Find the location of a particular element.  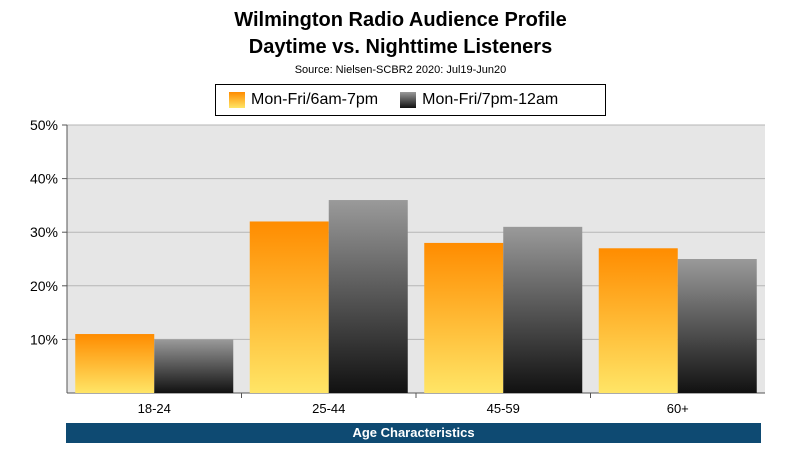

y-tick-label: 50% is located at coordinates (44, 125).